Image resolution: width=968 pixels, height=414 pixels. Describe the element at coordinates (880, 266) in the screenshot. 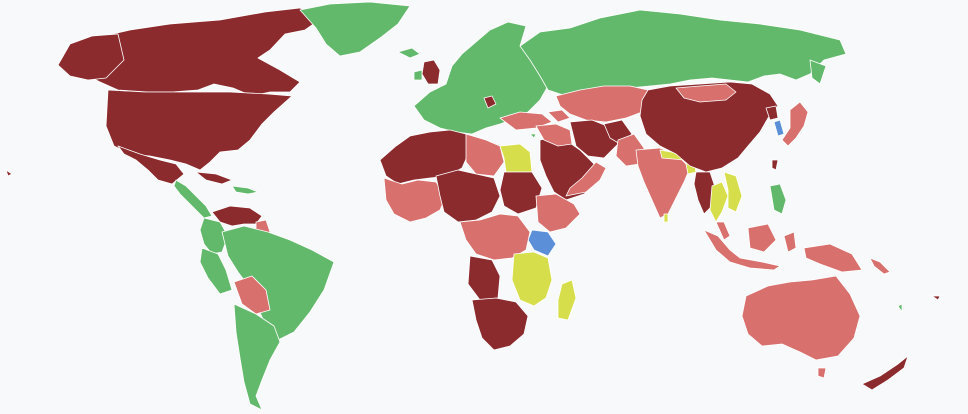

I see `pacific-islands-region` at that location.